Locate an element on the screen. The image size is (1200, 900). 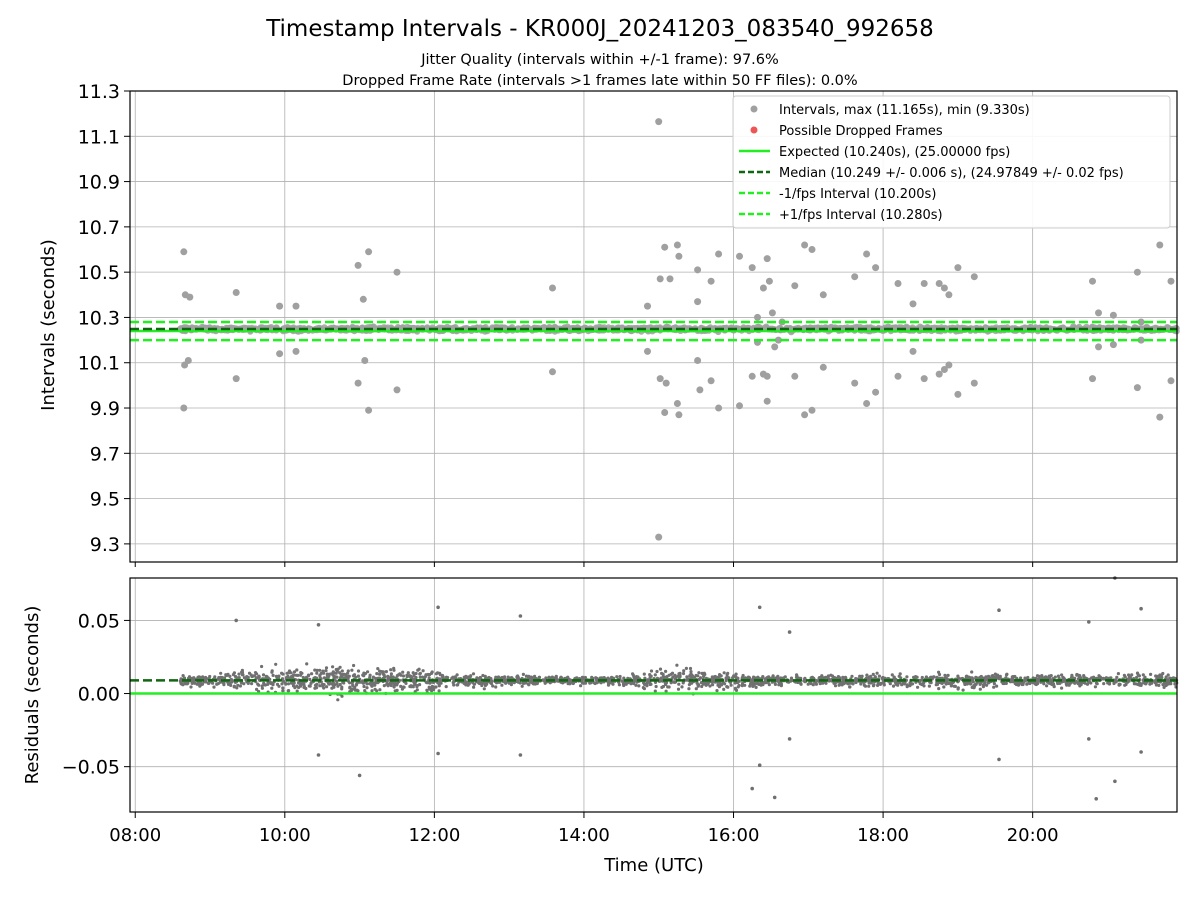
x-tick-label: 16:00 is located at coordinates (734, 835).